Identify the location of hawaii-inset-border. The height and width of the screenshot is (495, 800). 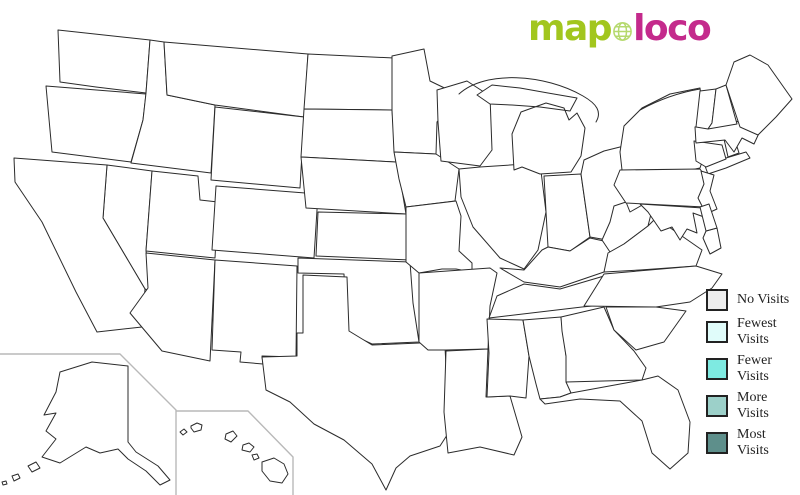
(235, 452).